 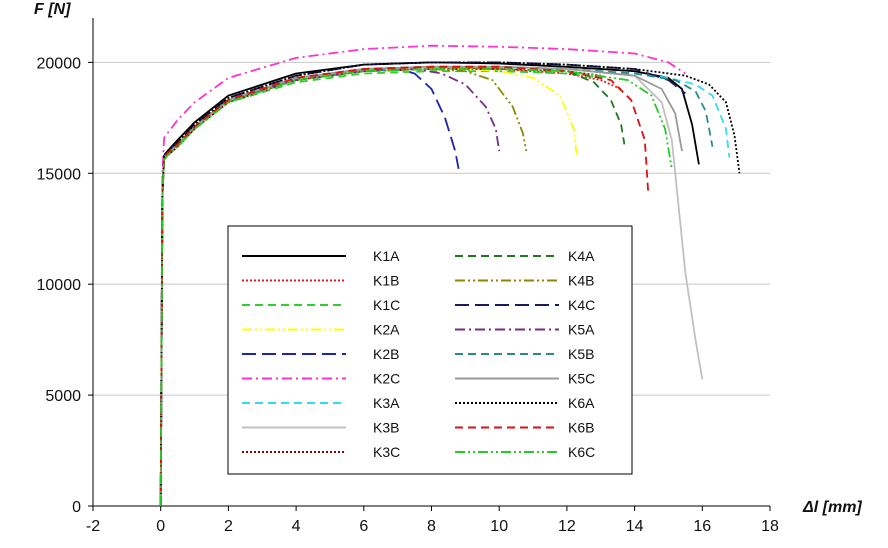 What do you see at coordinates (52, 9) in the screenshot?
I see `y-axis-title: F [N]` at bounding box center [52, 9].